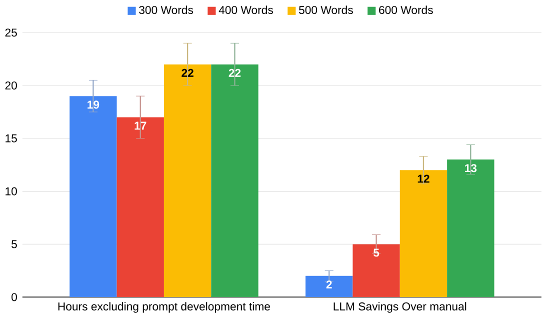  Describe the element at coordinates (14, 296) in the screenshot. I see `y-tick-label: 0` at that location.